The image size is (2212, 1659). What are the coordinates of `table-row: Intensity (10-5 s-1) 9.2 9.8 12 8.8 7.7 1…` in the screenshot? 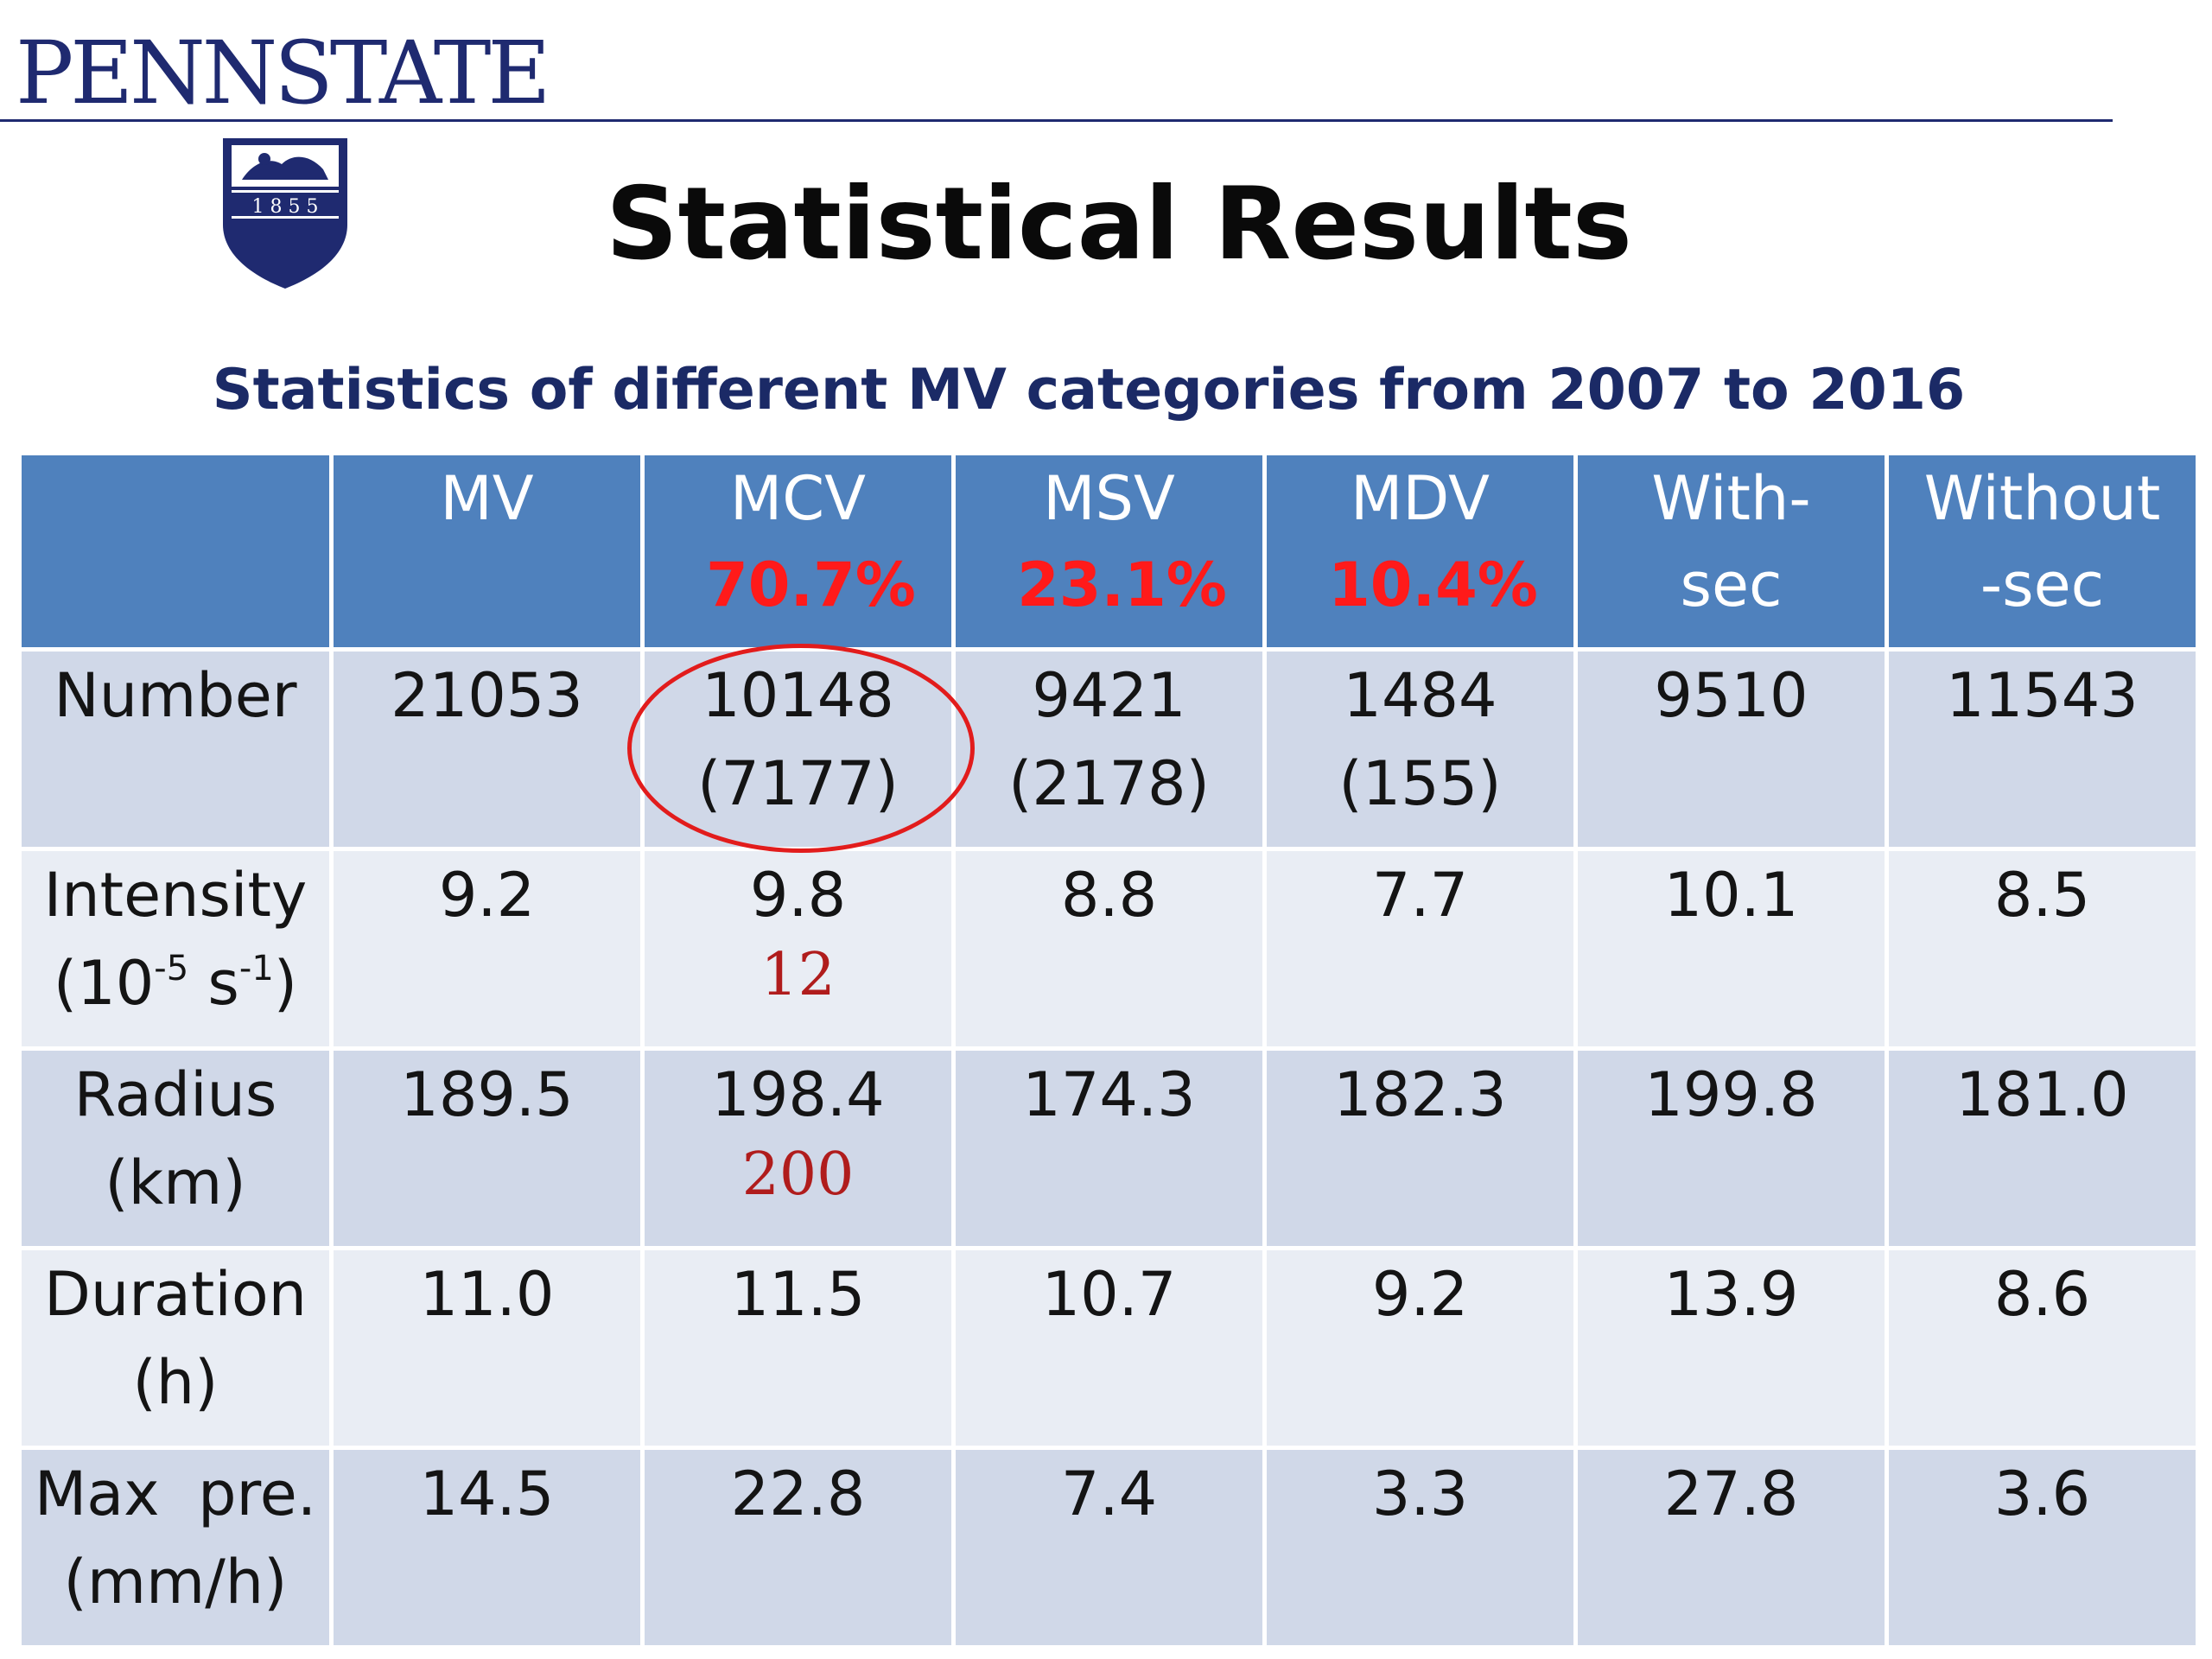 It's located at (1108, 949).